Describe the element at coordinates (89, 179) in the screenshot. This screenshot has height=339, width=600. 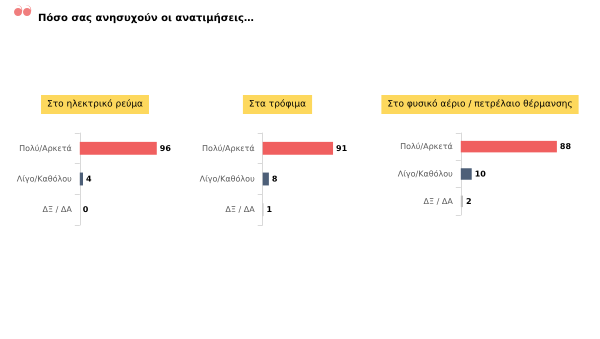
I see `data-label: 4` at that location.